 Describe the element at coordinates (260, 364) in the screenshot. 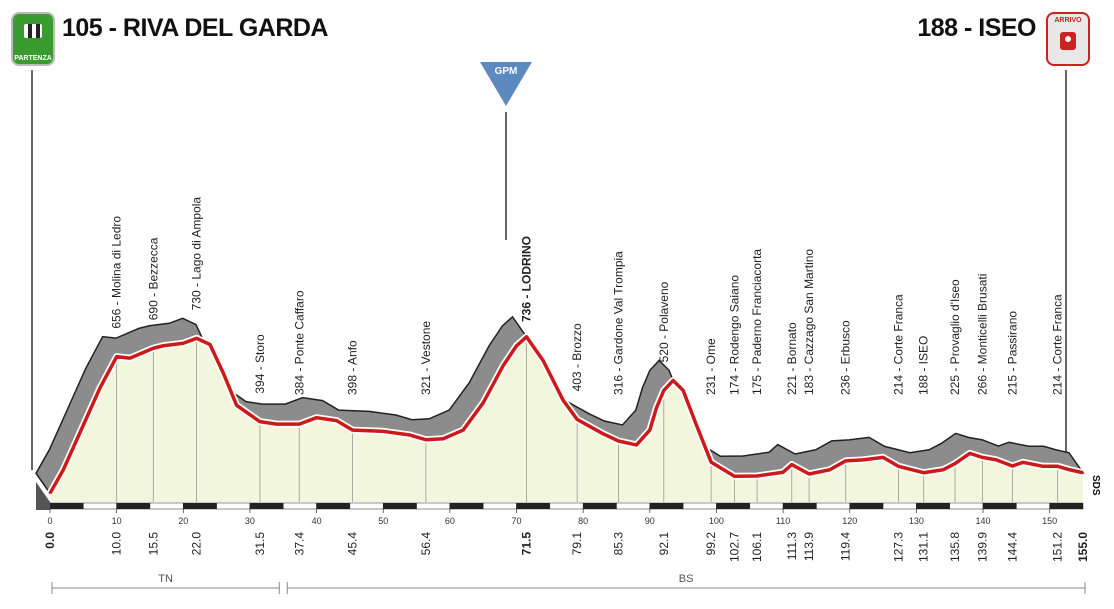

I see `waypoint-label: 394 - Storo` at that location.